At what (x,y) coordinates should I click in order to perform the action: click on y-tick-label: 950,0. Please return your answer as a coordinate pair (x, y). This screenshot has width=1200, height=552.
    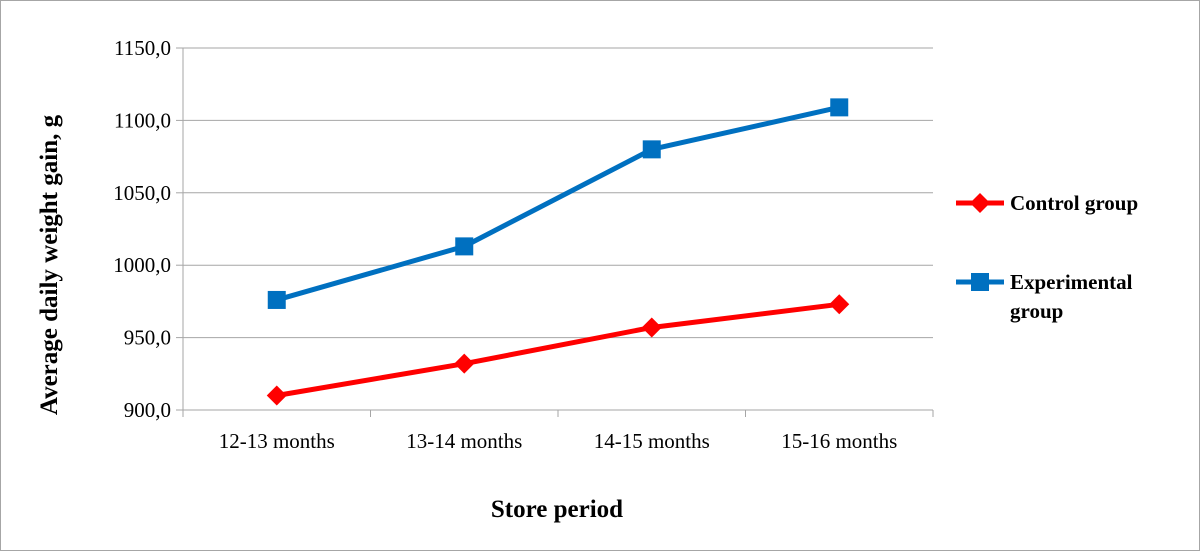
    Looking at the image, I should click on (147, 338).